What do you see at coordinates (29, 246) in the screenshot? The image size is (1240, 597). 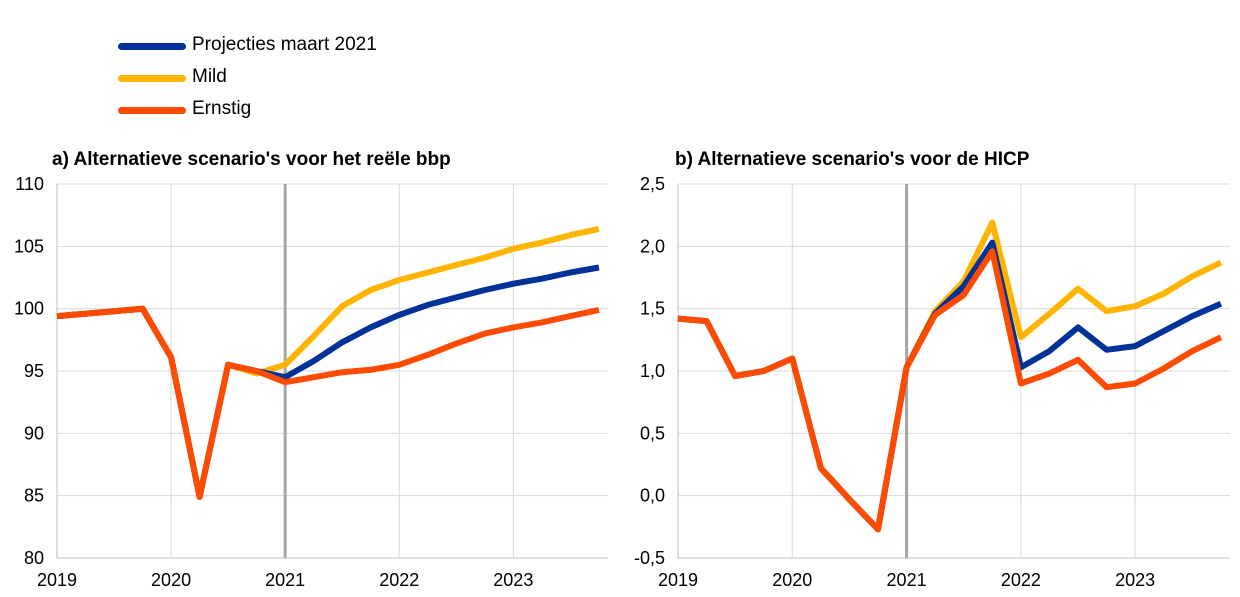 I see `y-tick-label: 105` at bounding box center [29, 246].